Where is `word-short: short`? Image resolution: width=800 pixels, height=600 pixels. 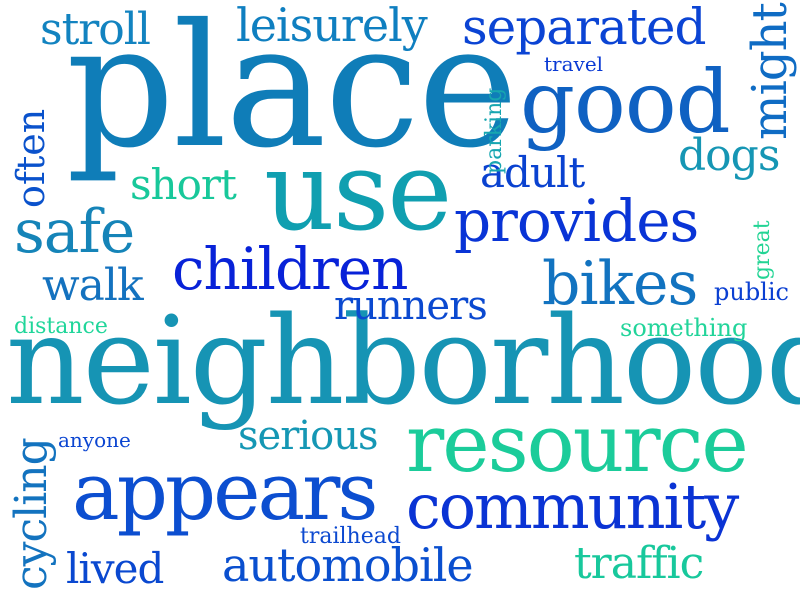
word-short: short is located at coordinates (183, 184).